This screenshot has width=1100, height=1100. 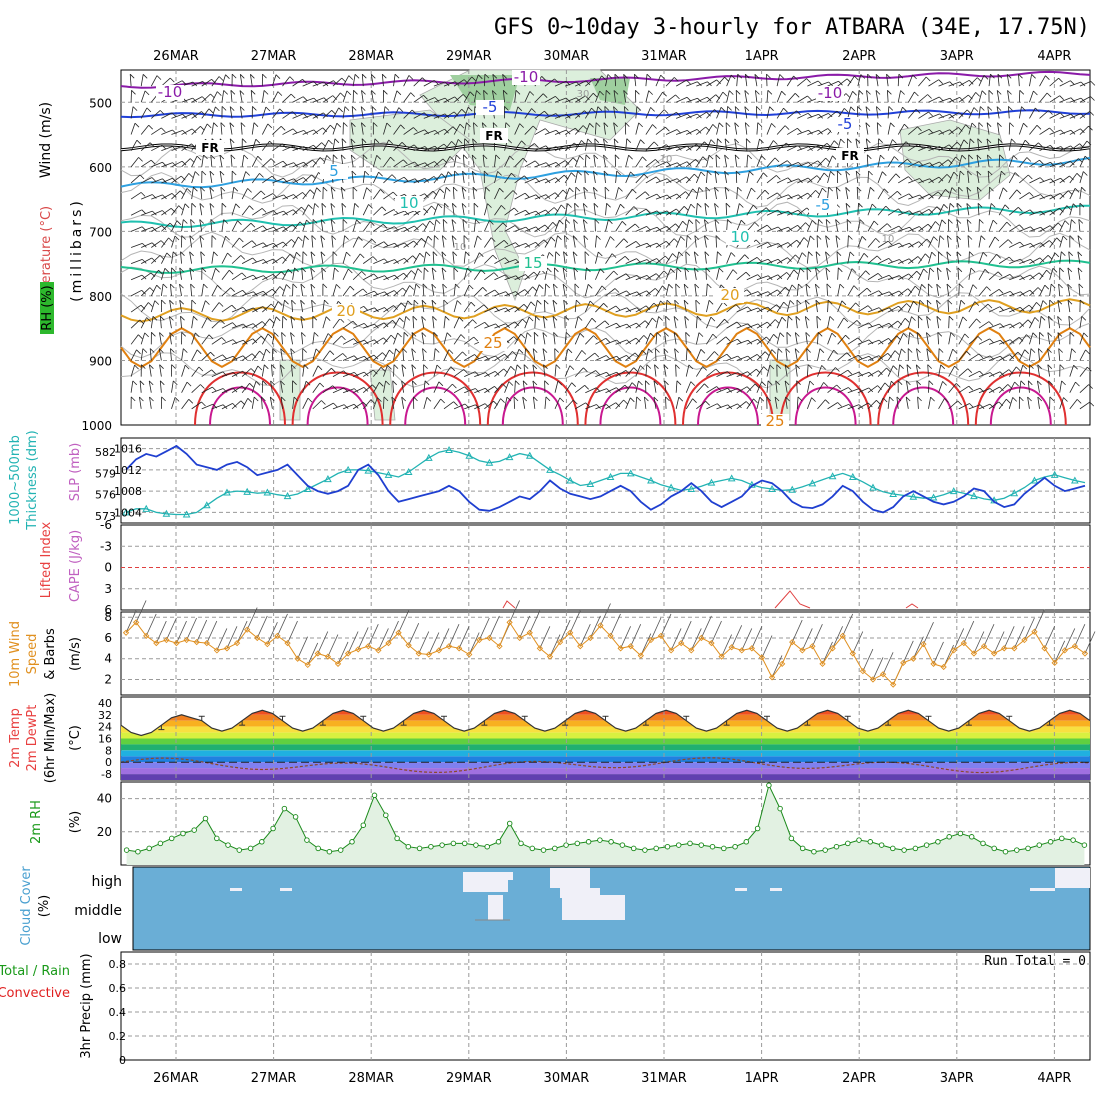 What do you see at coordinates (850, 155) in the screenshot?
I see `isotherm-label-bg` at bounding box center [850, 155].